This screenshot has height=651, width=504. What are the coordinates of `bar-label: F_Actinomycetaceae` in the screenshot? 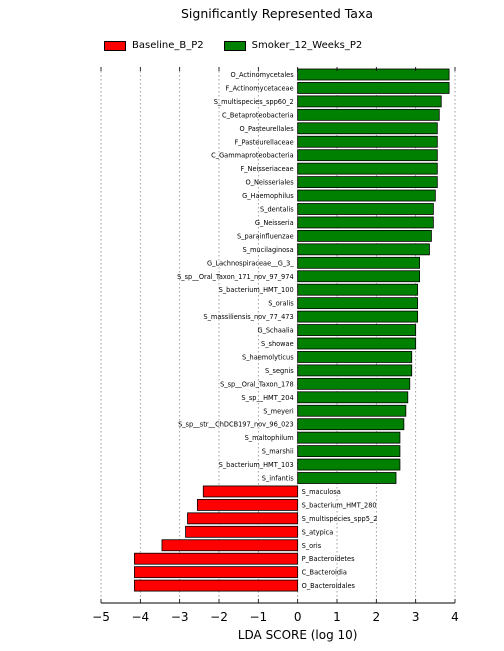 It's located at (260, 88).